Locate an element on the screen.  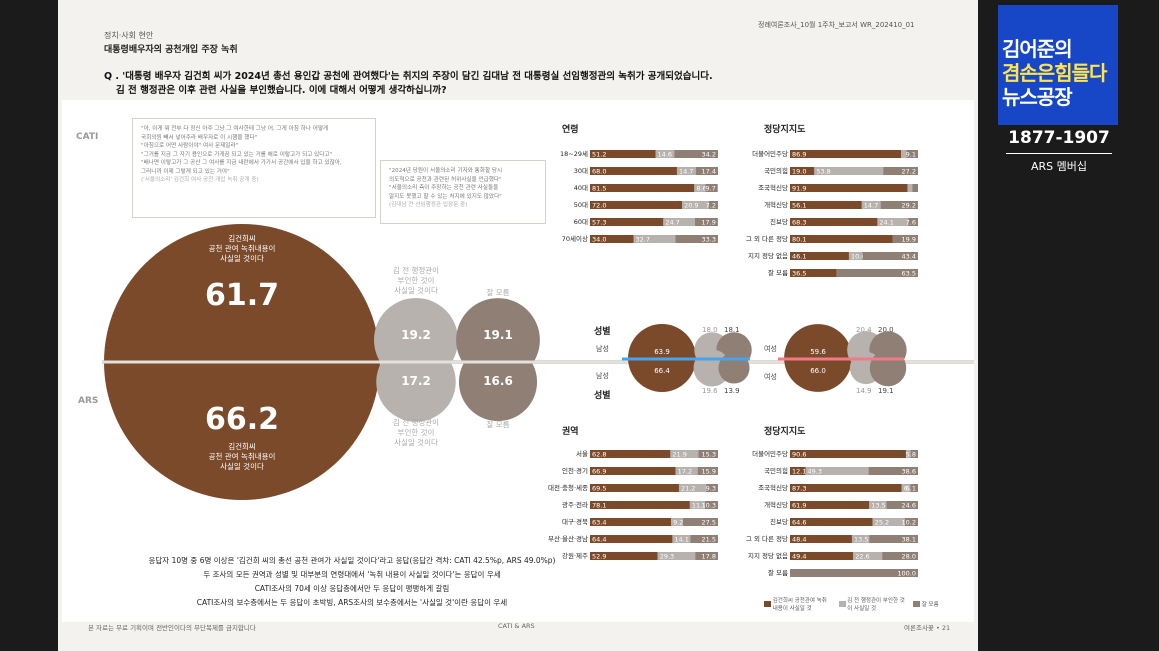
bar-value-label: 49.4 is located at coordinates (799, 557).